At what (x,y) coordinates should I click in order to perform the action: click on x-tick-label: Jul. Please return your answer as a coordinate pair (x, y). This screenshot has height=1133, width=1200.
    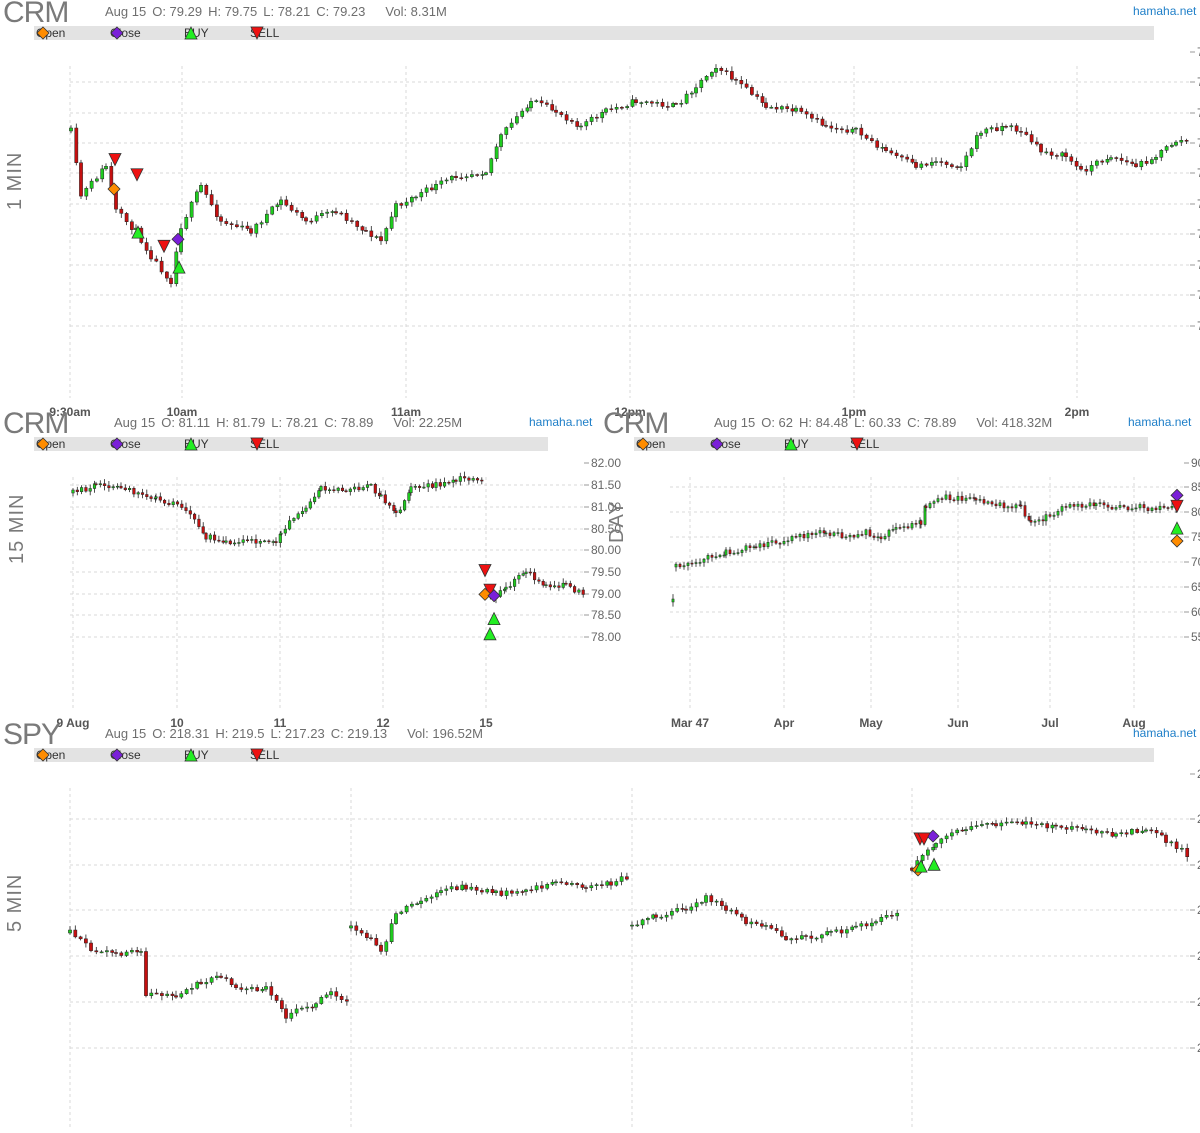
    Looking at the image, I should click on (1049, 723).